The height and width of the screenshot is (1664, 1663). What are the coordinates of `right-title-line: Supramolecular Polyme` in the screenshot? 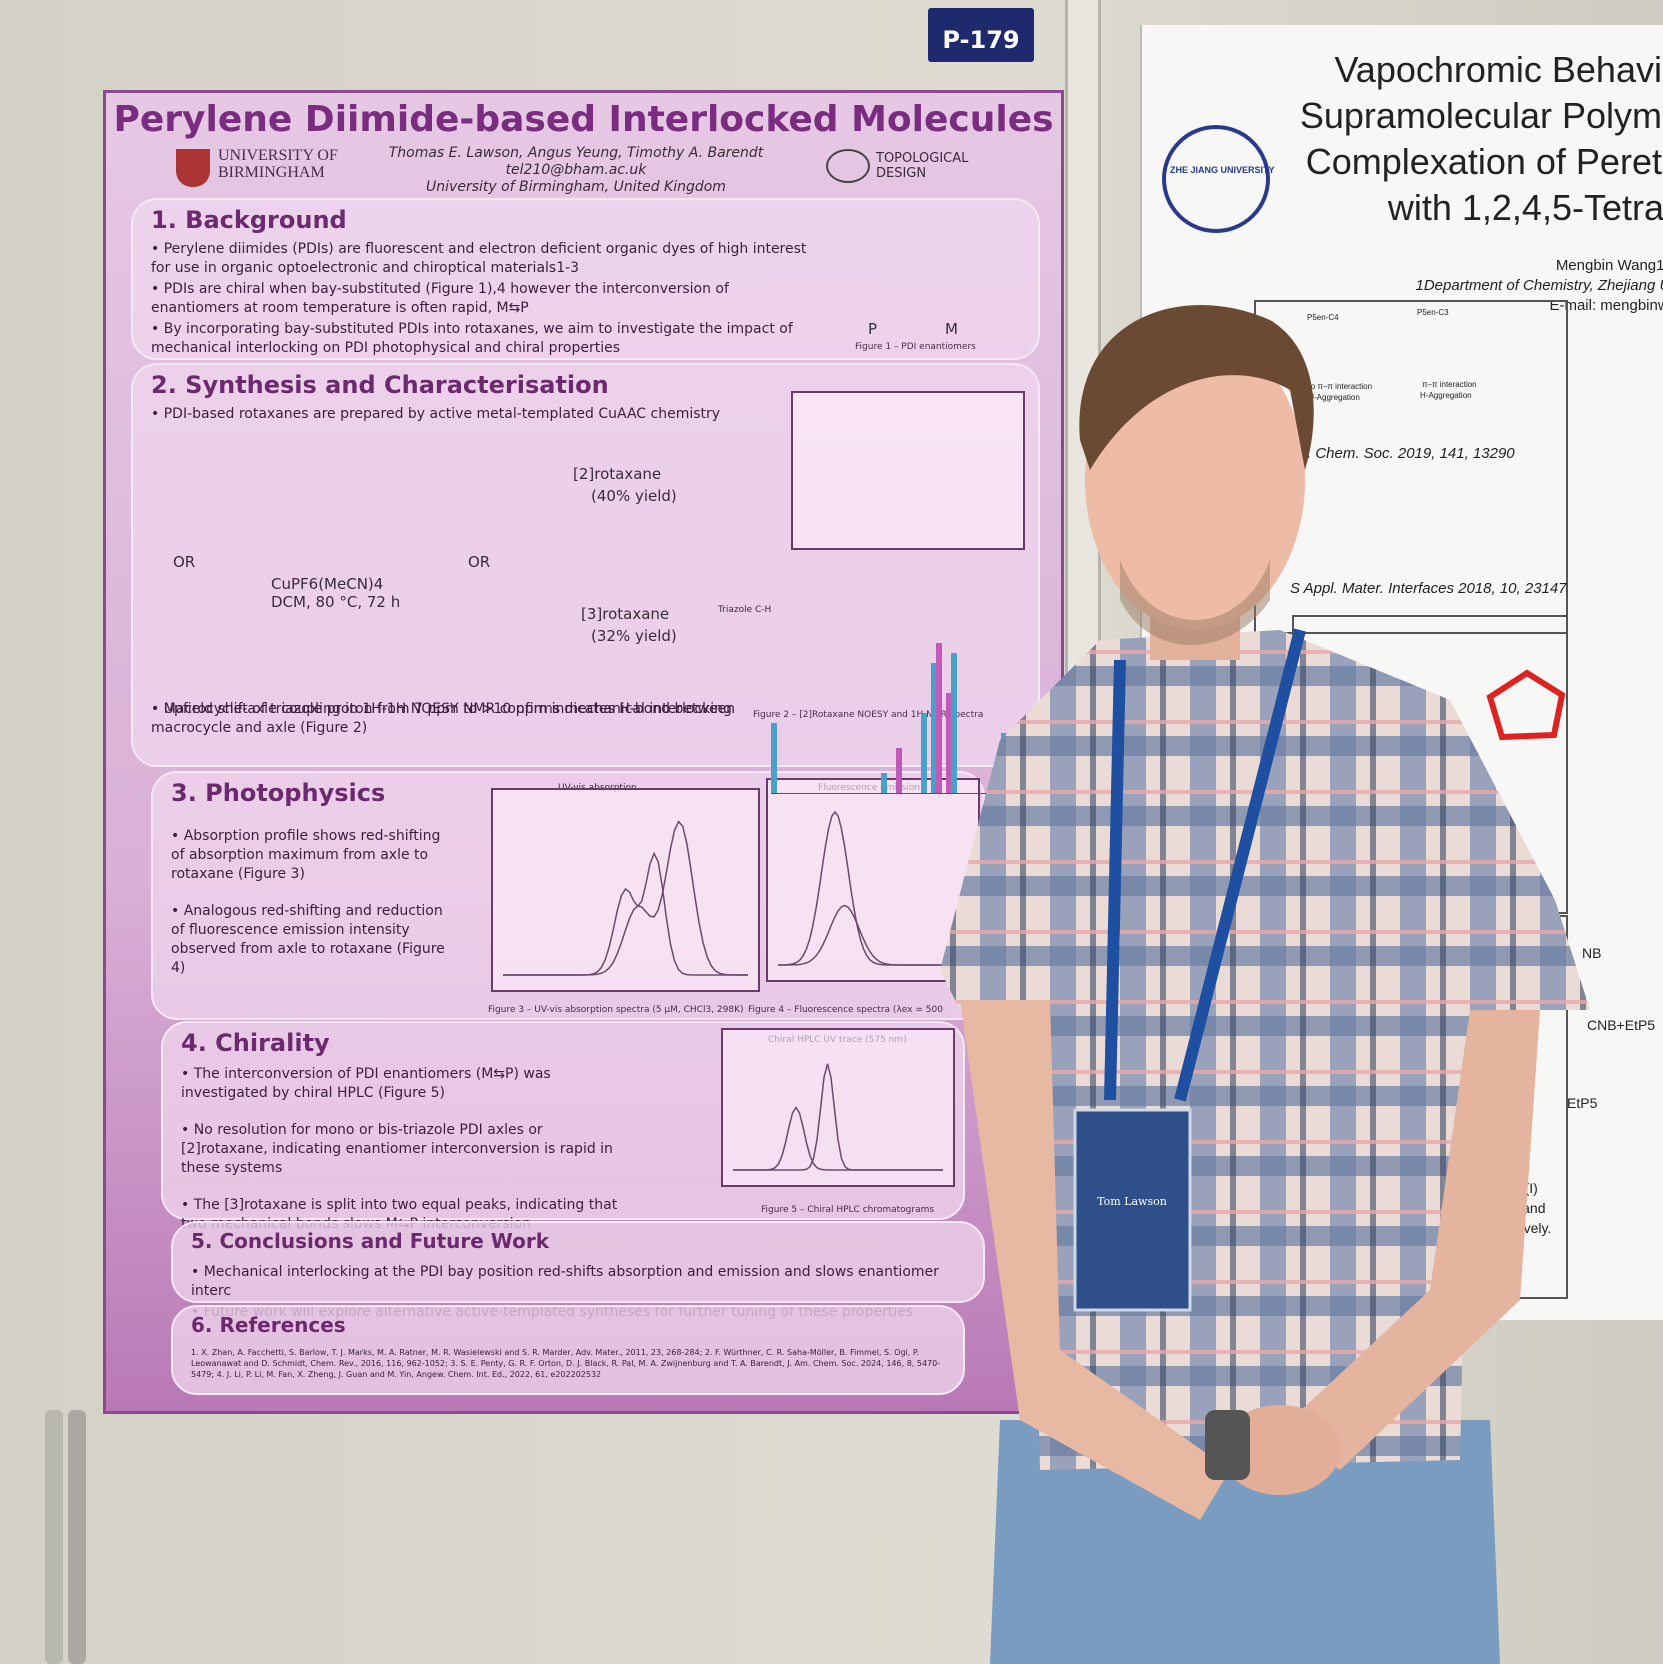 It's located at (1481, 115).